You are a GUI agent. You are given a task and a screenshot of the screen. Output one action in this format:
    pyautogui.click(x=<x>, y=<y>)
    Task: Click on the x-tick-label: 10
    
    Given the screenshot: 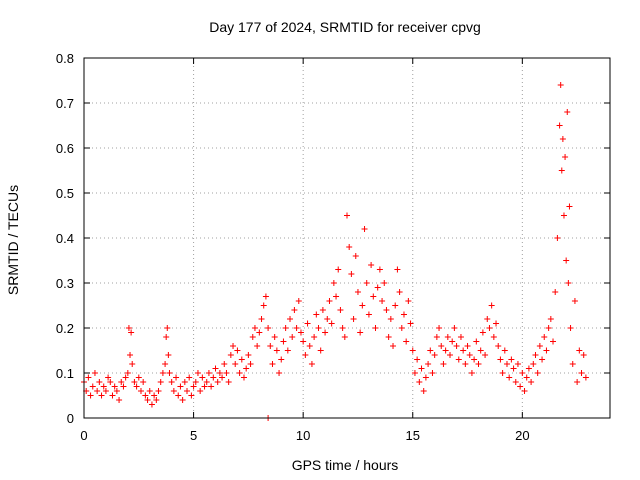 What is the action you would take?
    pyautogui.click(x=303, y=435)
    